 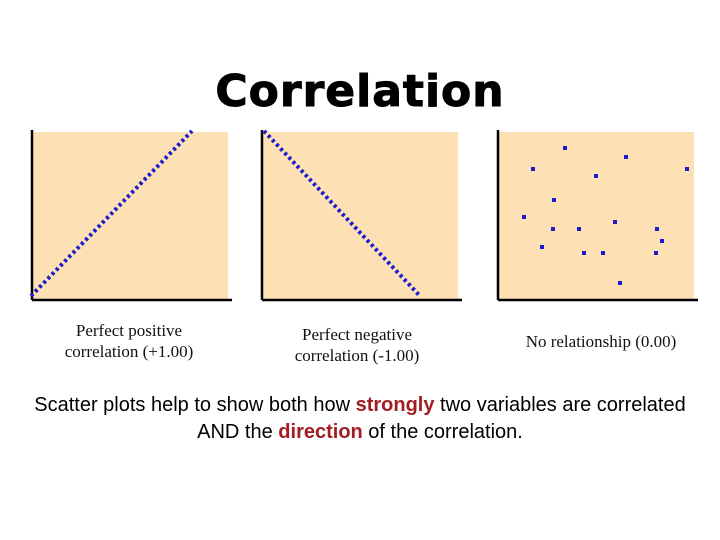 What do you see at coordinates (195, 405) in the screenshot?
I see `summary-part-1: Scatter plots help to show both how` at bounding box center [195, 405].